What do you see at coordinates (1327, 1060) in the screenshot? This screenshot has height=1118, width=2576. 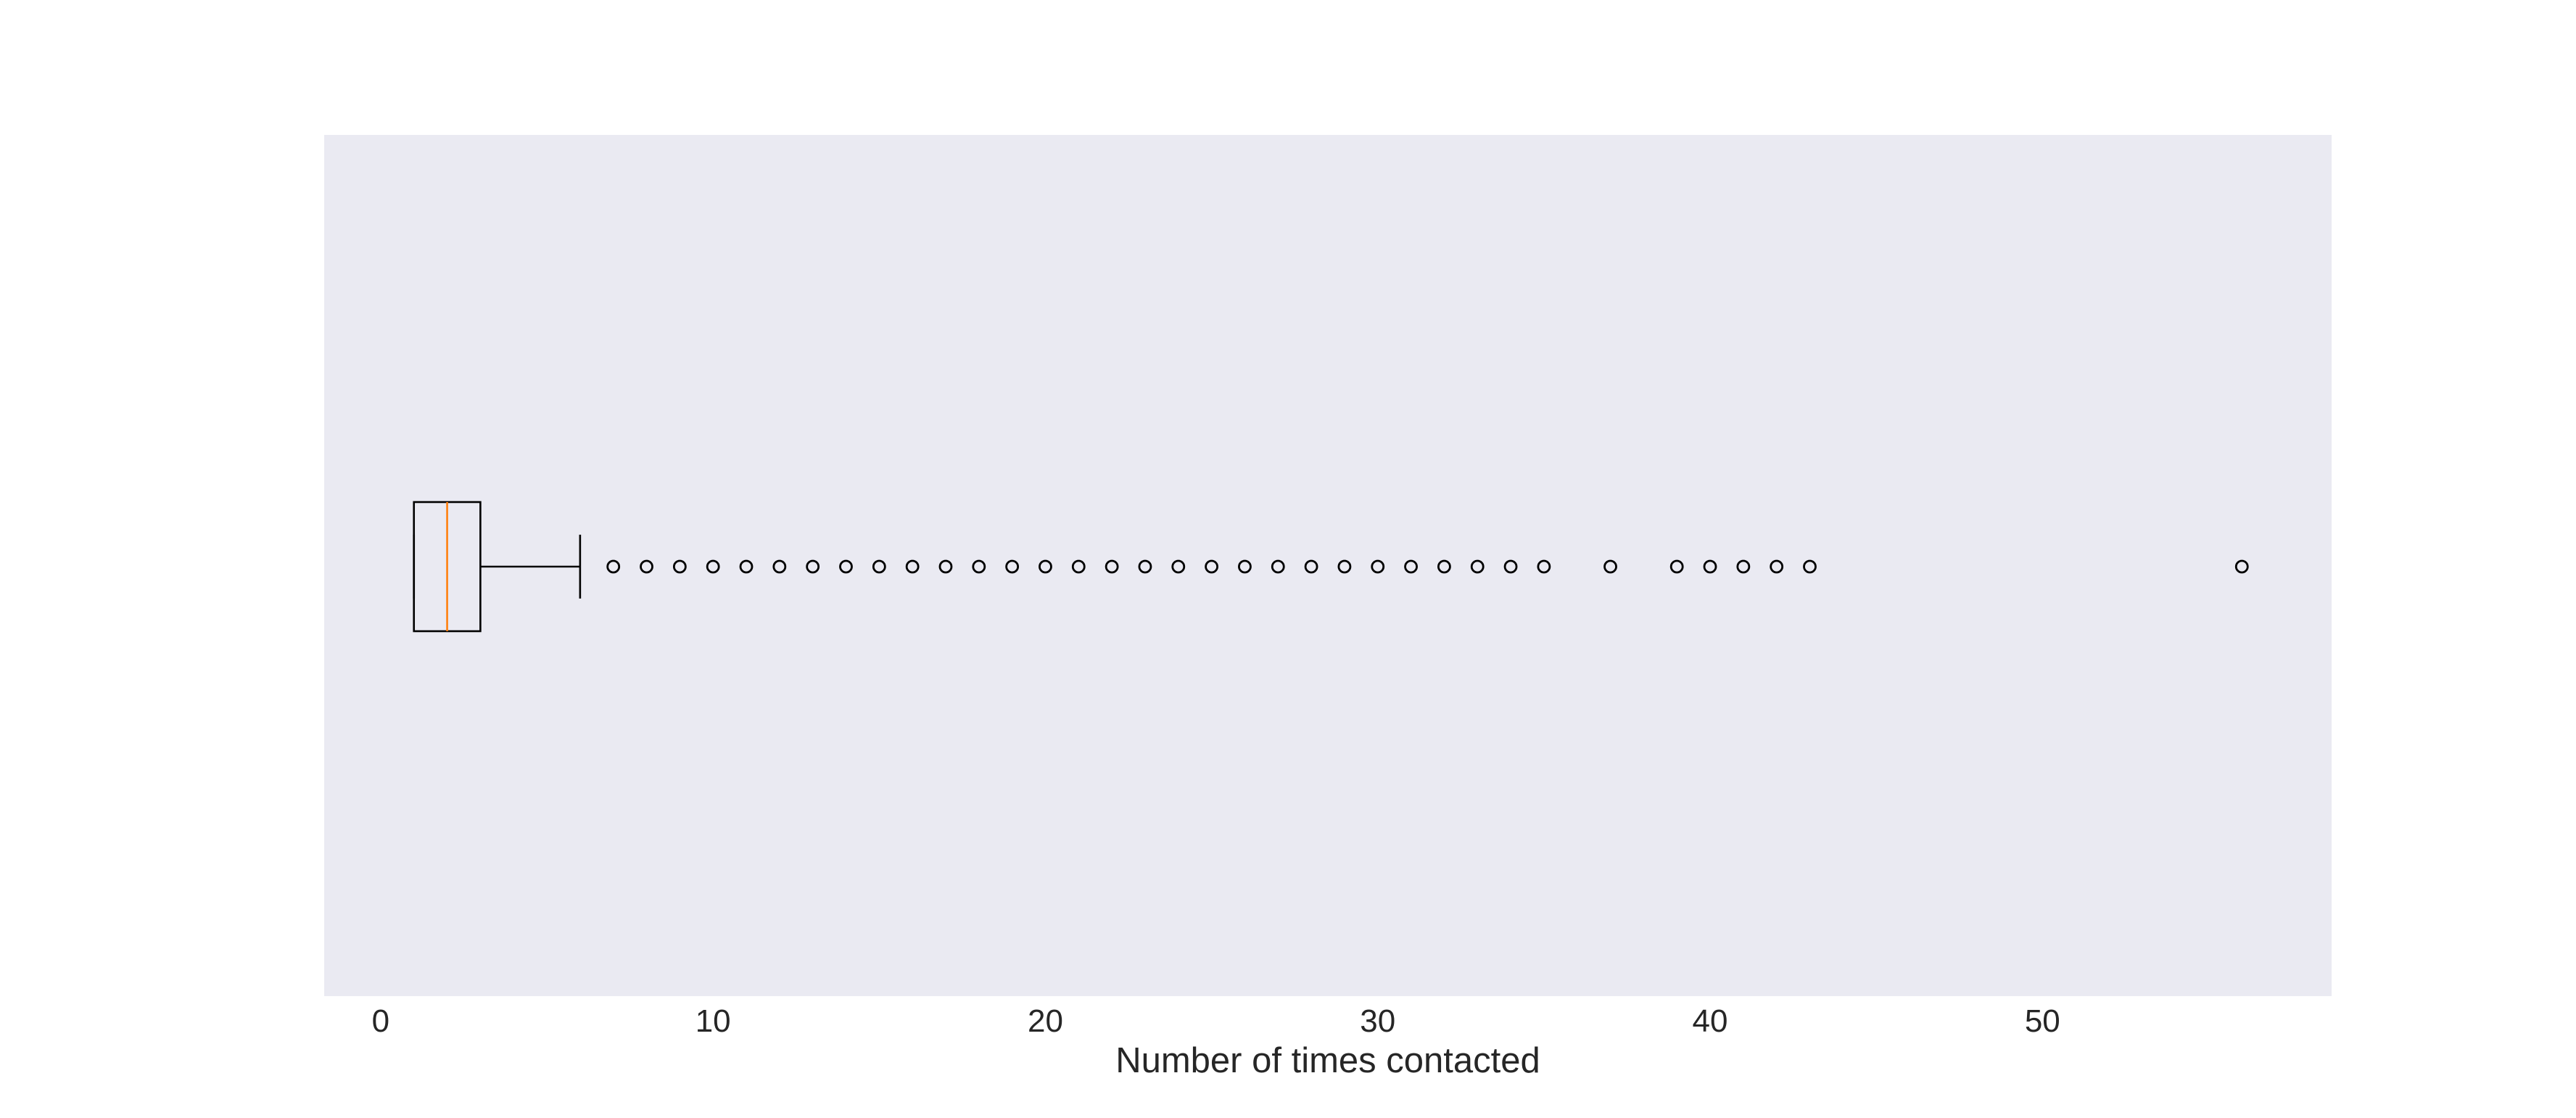 I see `x-axis-label: Number of times contacted` at bounding box center [1327, 1060].